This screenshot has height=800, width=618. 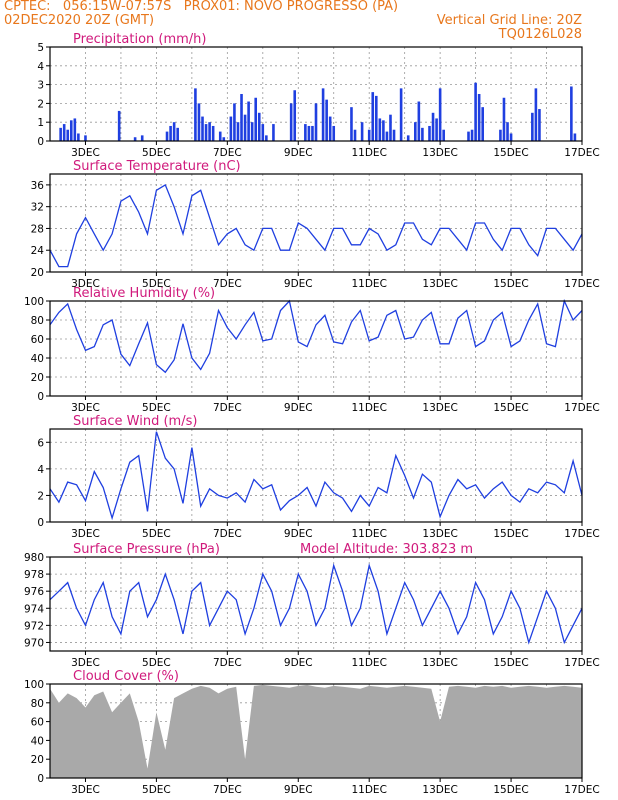 I want to click on y-tick-label: 40, so click(x=37, y=741).